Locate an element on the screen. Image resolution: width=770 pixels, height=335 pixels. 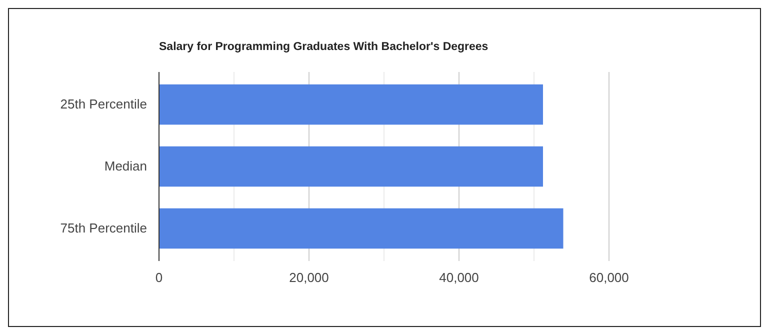
x-tick-label: 20,000 is located at coordinates (309, 278).